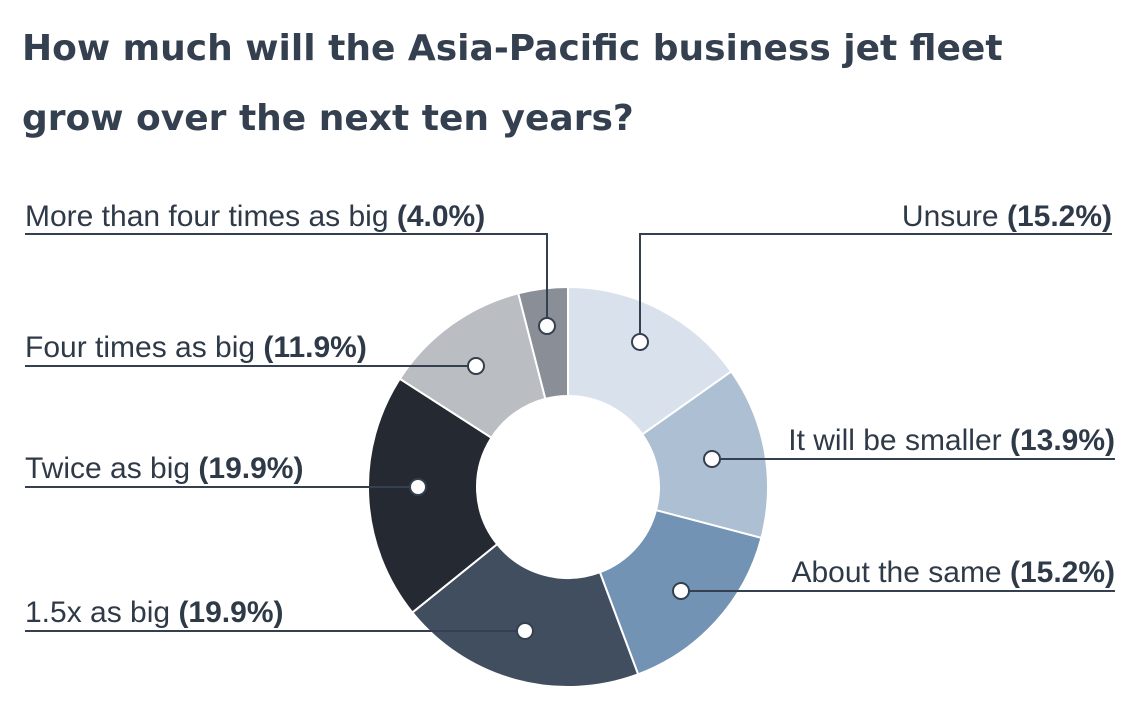 The image size is (1145, 727). What do you see at coordinates (525, 631) in the screenshot?
I see `marker-1-5x-as-big` at bounding box center [525, 631].